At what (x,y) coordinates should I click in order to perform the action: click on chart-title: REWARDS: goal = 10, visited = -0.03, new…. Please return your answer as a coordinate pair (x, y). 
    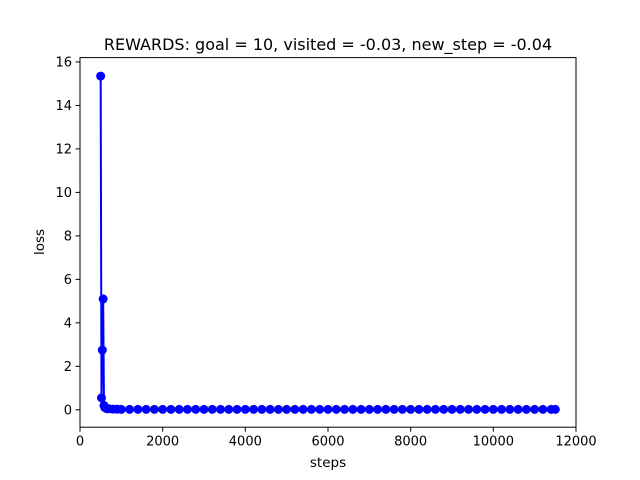
    Looking at the image, I should click on (328, 45).